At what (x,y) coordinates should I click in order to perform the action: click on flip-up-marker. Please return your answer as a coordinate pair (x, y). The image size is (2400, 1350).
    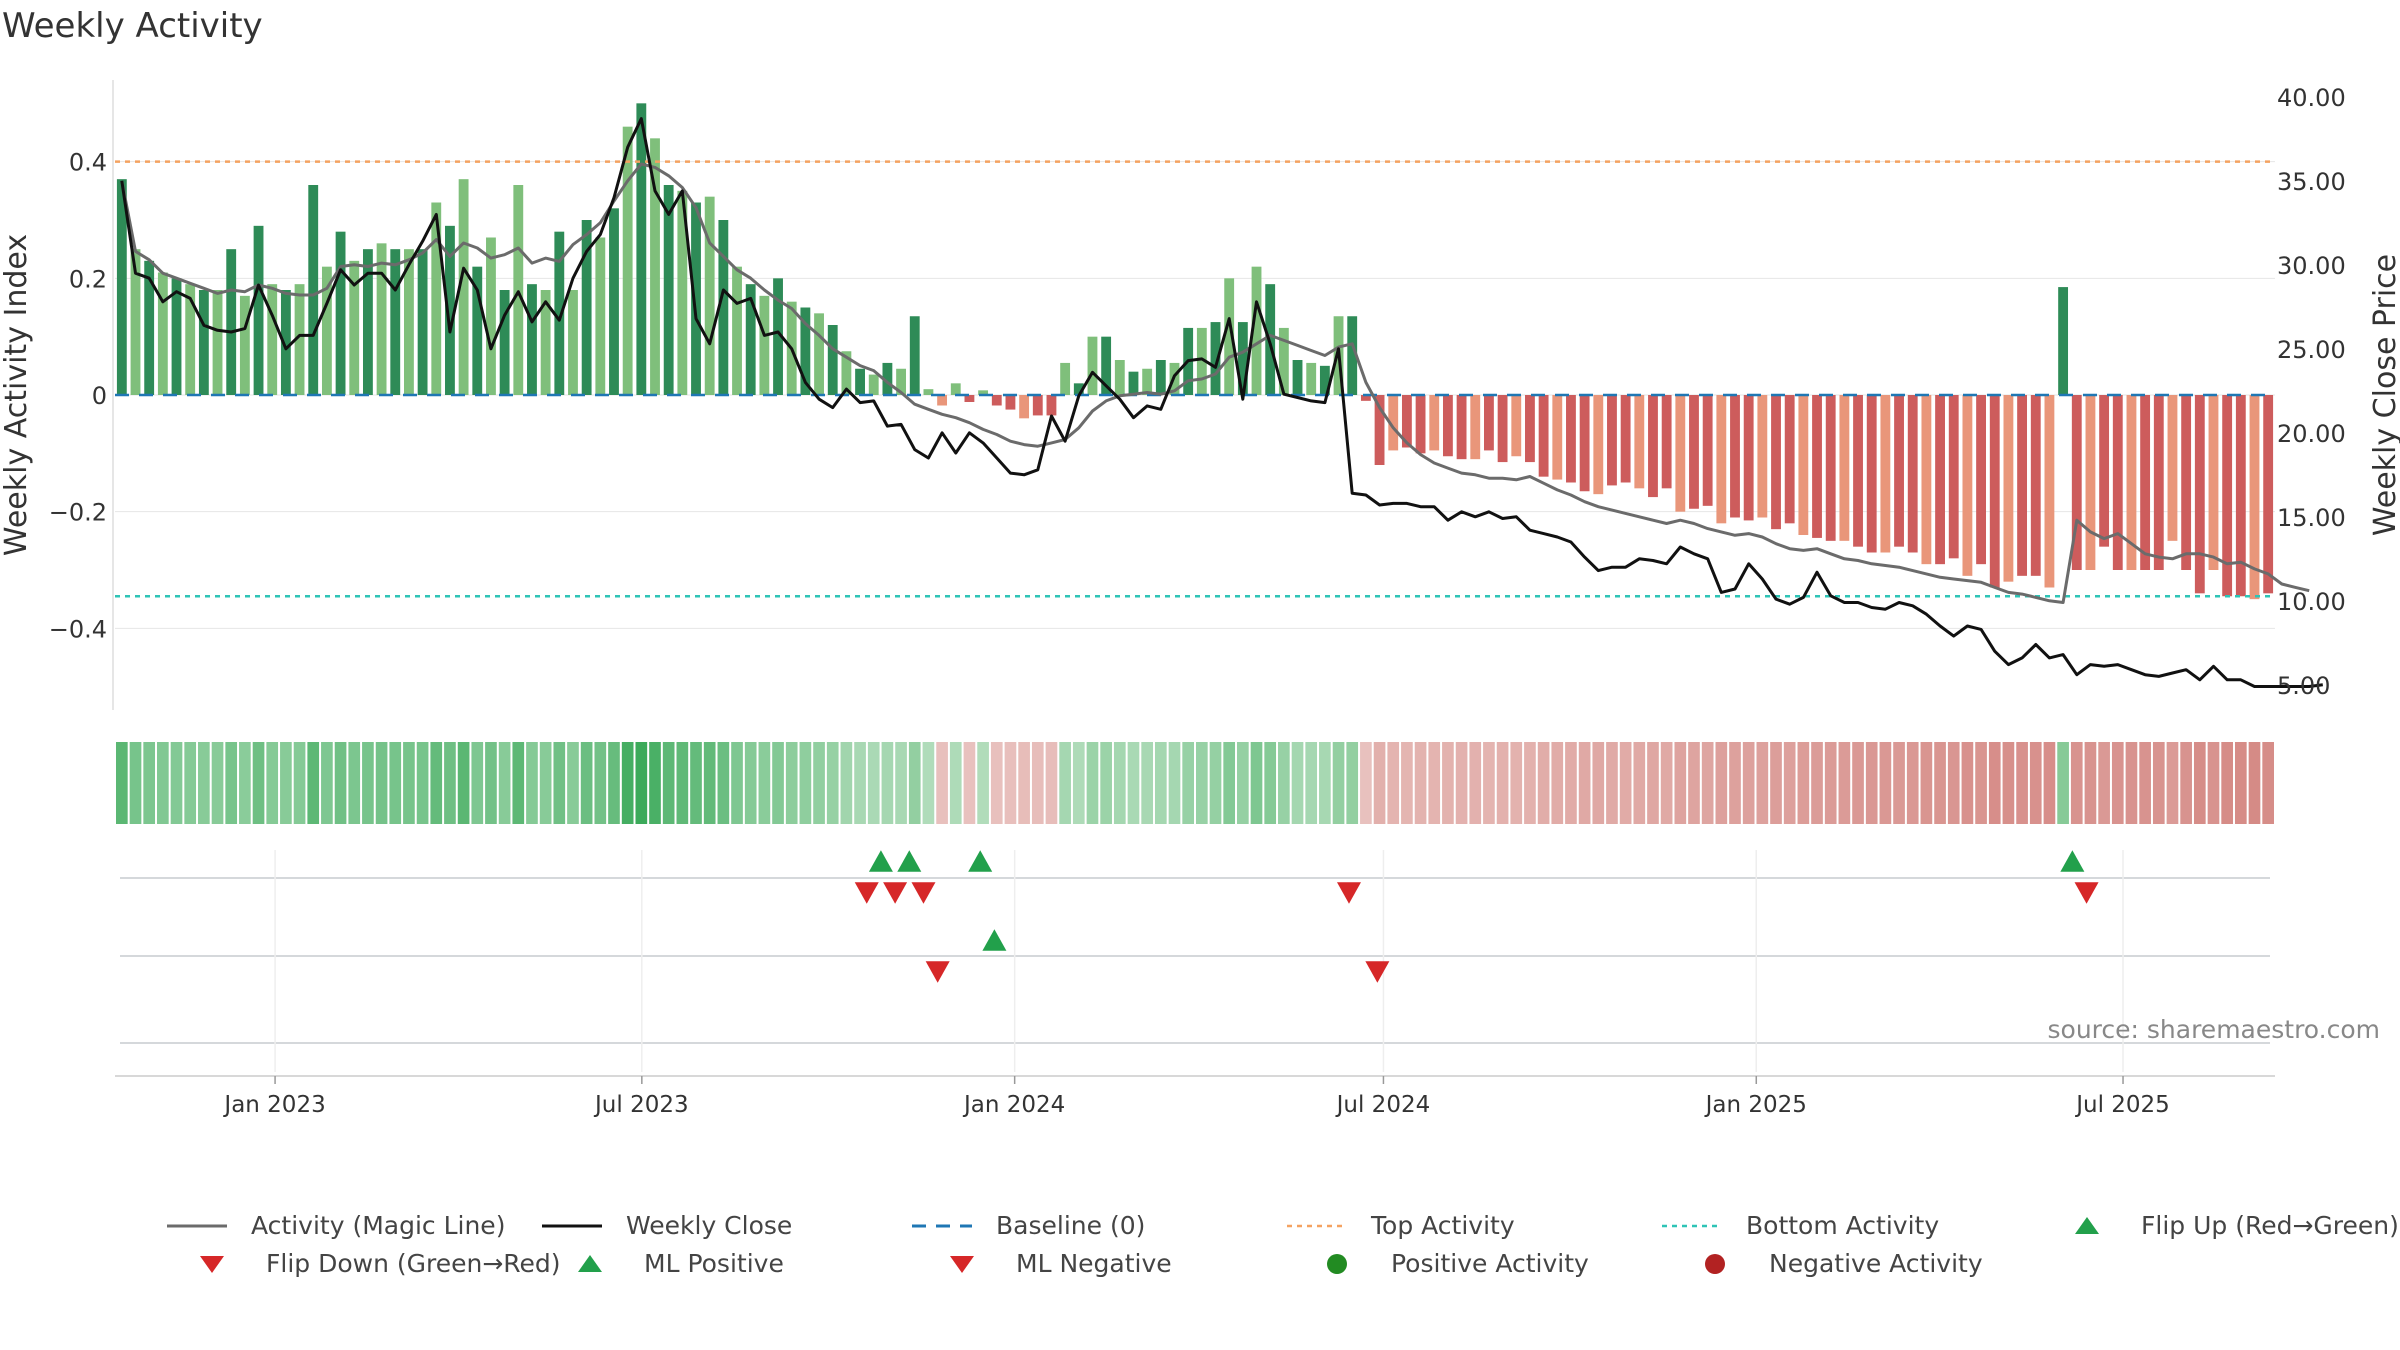
    Looking at the image, I should click on (980, 861).